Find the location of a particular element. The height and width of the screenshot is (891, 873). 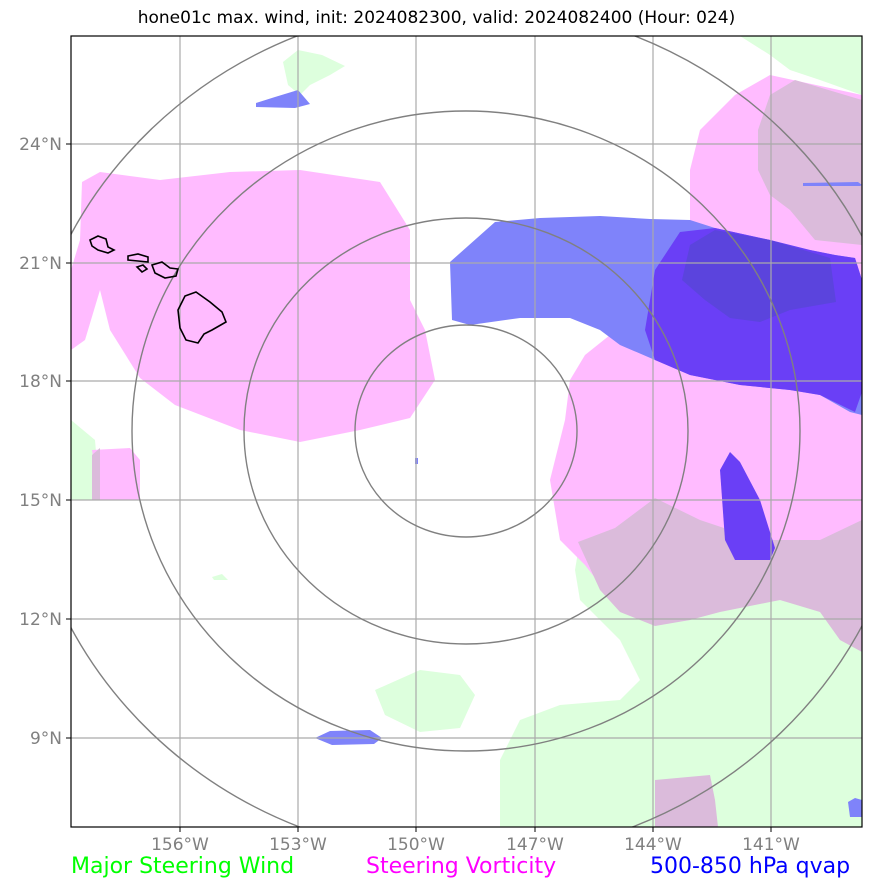

lon-label: 153°W is located at coordinates (298, 845).